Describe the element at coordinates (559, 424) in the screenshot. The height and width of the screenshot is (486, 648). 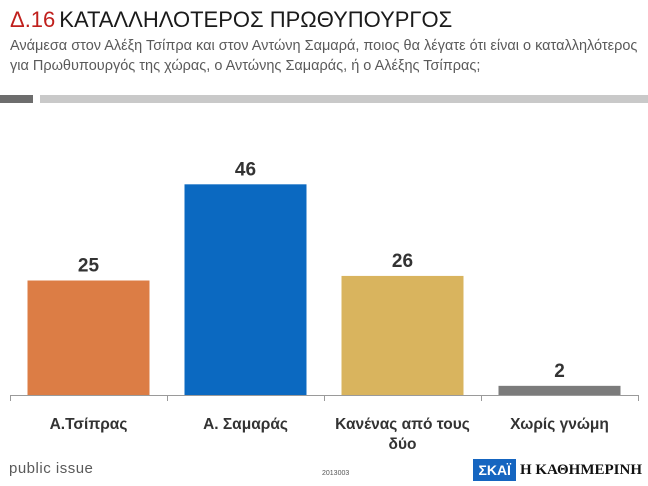
I see `category-label: Χωρίς γνώμη` at that location.